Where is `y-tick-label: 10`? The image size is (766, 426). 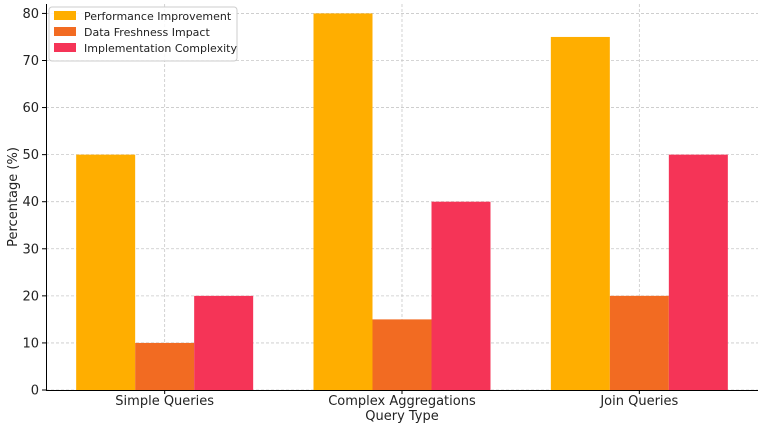
y-tick-label: 10 is located at coordinates (30, 343).